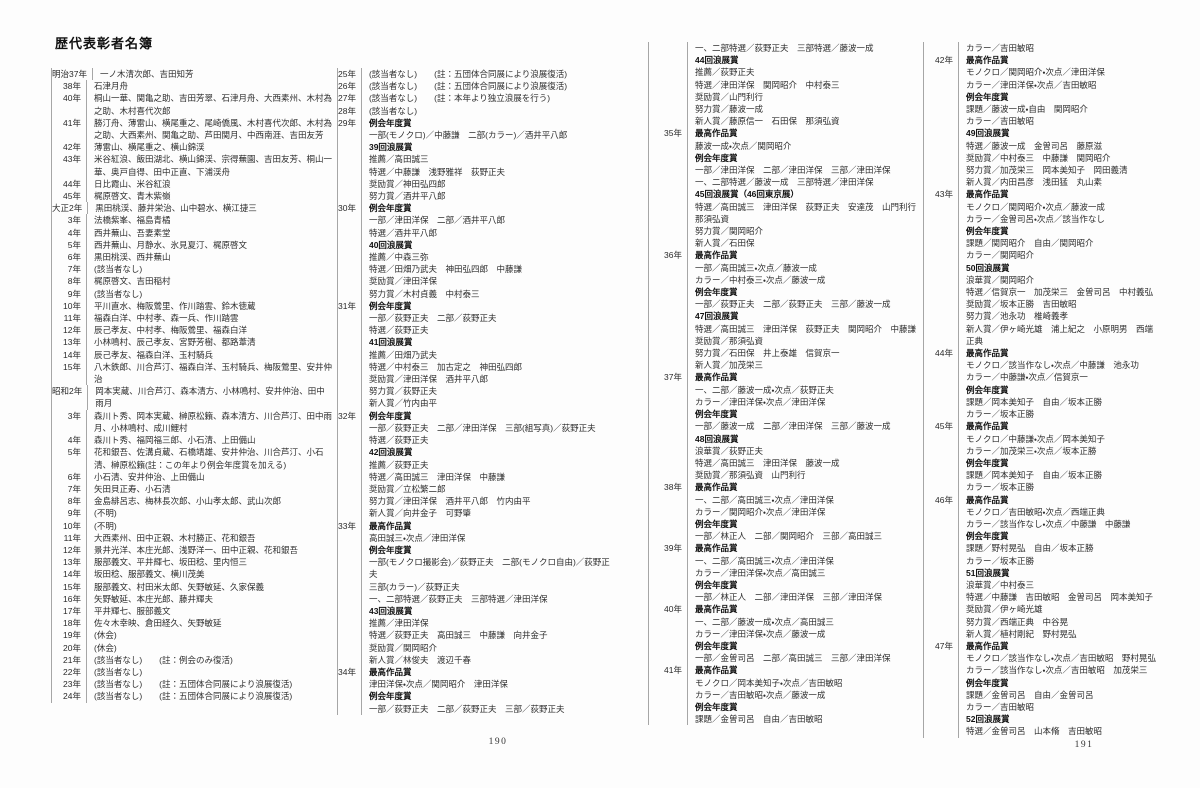 Image resolution: width=1200 pixels, height=788 pixels. Describe the element at coordinates (192, 245) in the screenshot. I see `entry-row: 5年 西井蕪山、月静水、氷見夏汀、梶原啓文` at that location.